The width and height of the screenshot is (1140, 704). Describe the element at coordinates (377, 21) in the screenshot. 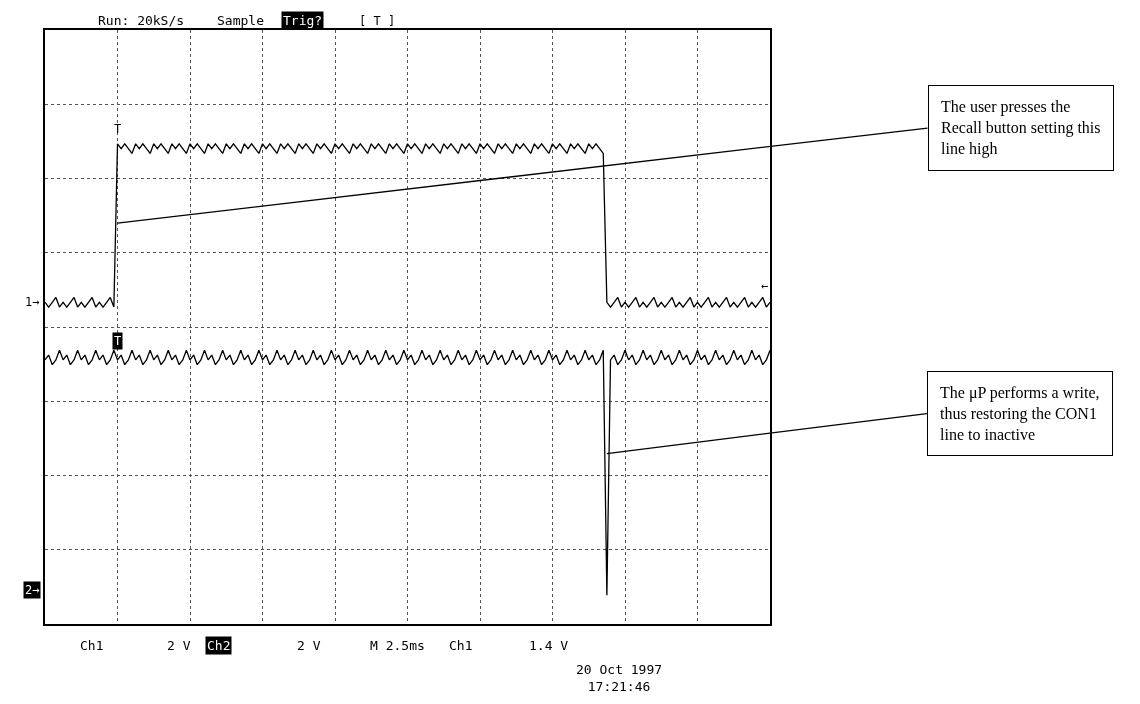

I see `text: [ T ]` at that location.